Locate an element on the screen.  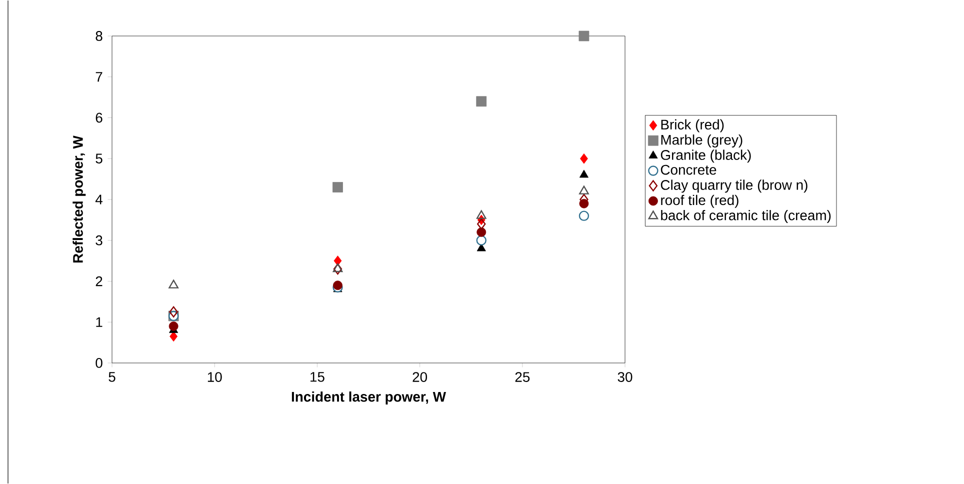
legend-label: Concrete is located at coordinates (688, 169).